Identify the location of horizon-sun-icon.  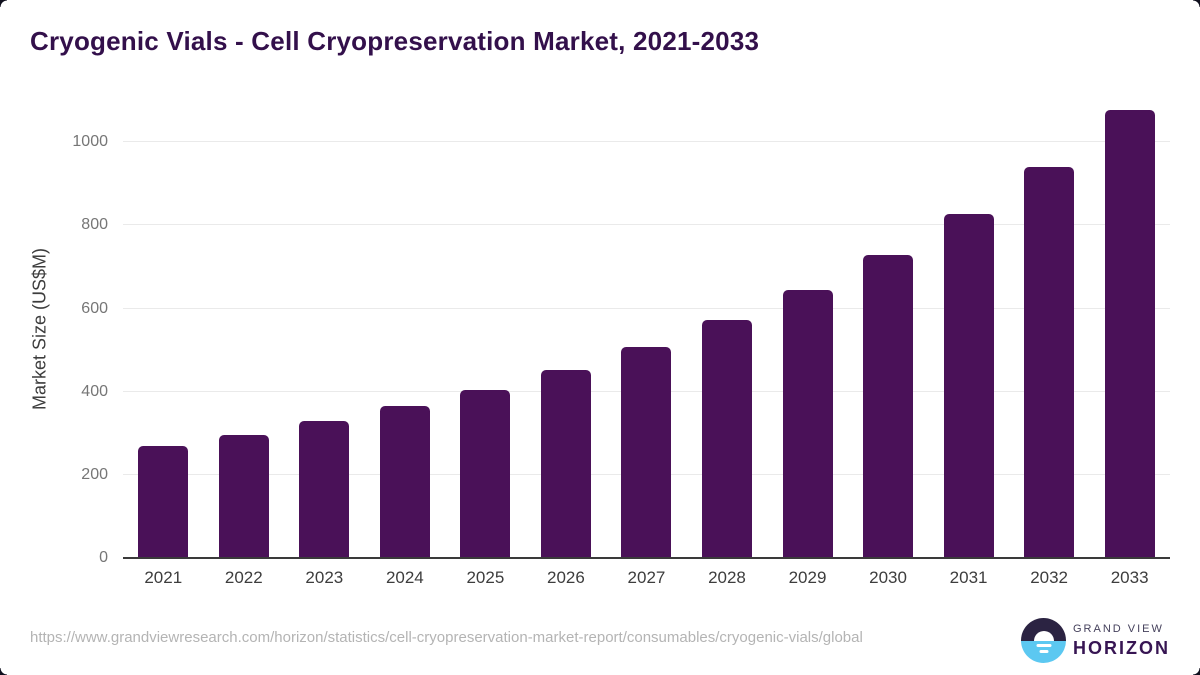
(1043, 640).